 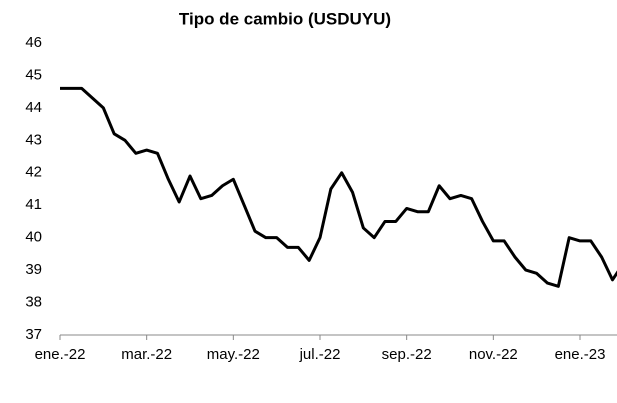 I want to click on chart-title: Tipo de cambio (USDUYU), so click(x=285, y=18).